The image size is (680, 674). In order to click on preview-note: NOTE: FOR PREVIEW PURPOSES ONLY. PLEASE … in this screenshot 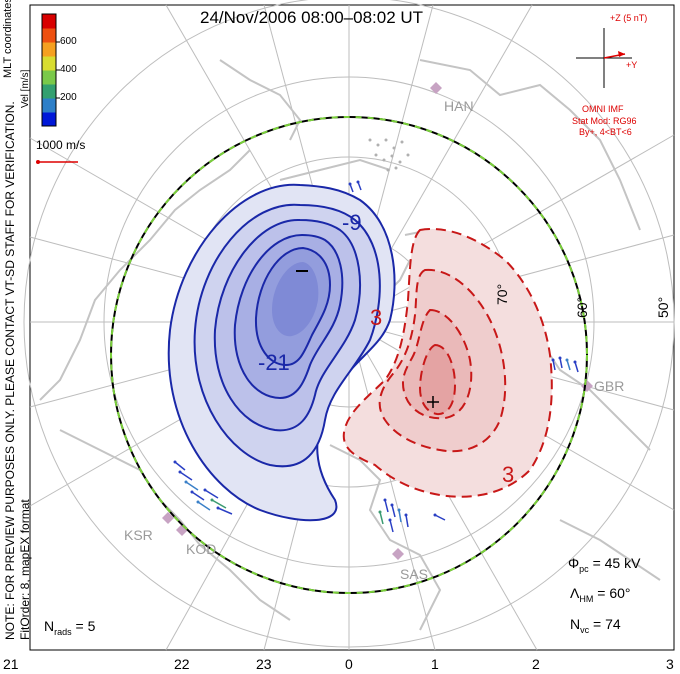, I will do `click(10, 370)`.